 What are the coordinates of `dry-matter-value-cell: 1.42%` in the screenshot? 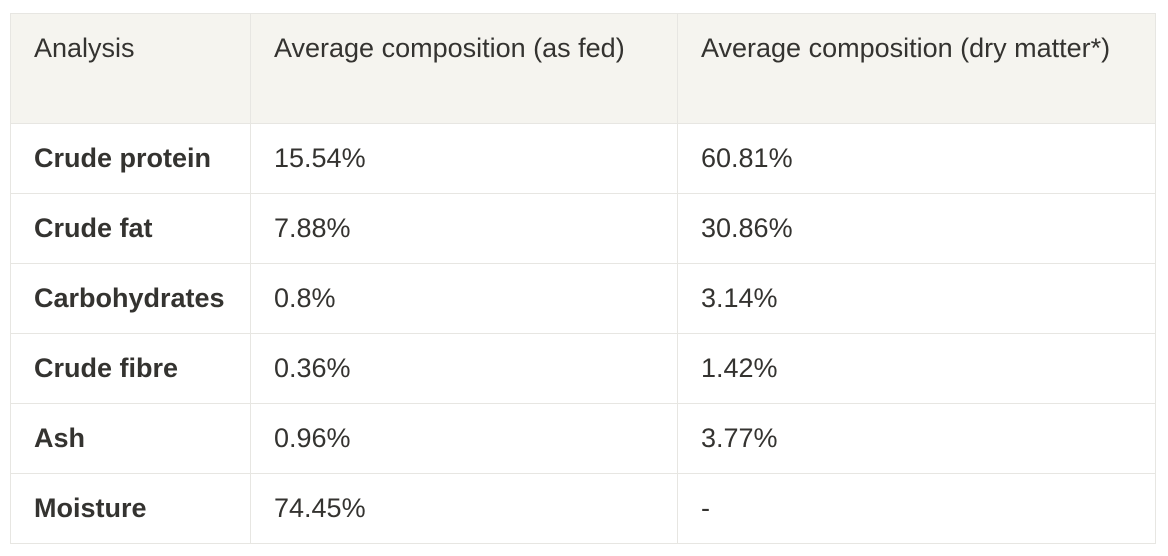 It's located at (916, 368).